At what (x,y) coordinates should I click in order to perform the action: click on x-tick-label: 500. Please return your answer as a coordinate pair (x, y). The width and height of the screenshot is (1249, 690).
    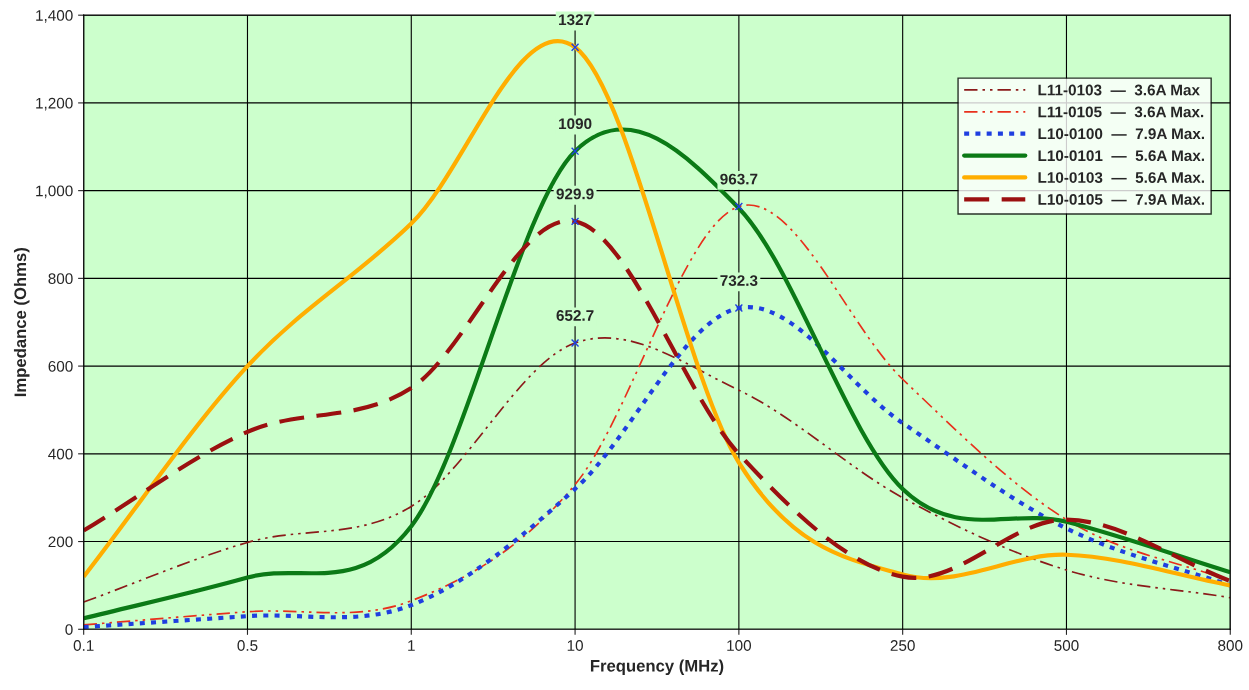
    Looking at the image, I should click on (1066, 645).